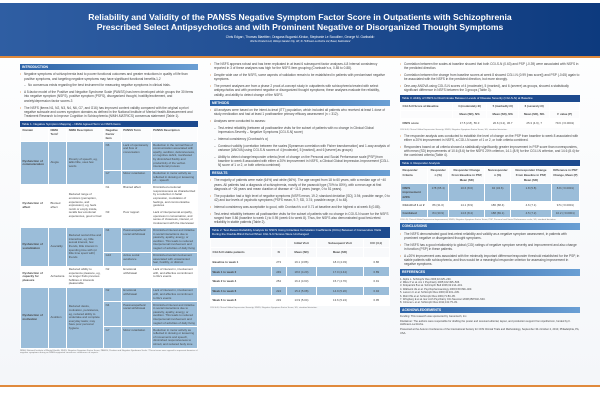 The width and height of the screenshot is (600, 403). I want to click on table2-cell: Baseline to week 1, so click(241, 262).